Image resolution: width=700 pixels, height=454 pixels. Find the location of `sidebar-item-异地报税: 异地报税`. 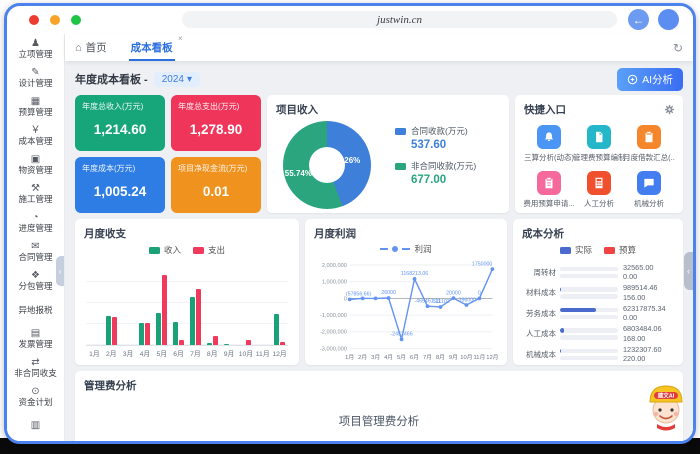

sidebar-item-异地报税: 异地报税 is located at coordinates (35, 309).